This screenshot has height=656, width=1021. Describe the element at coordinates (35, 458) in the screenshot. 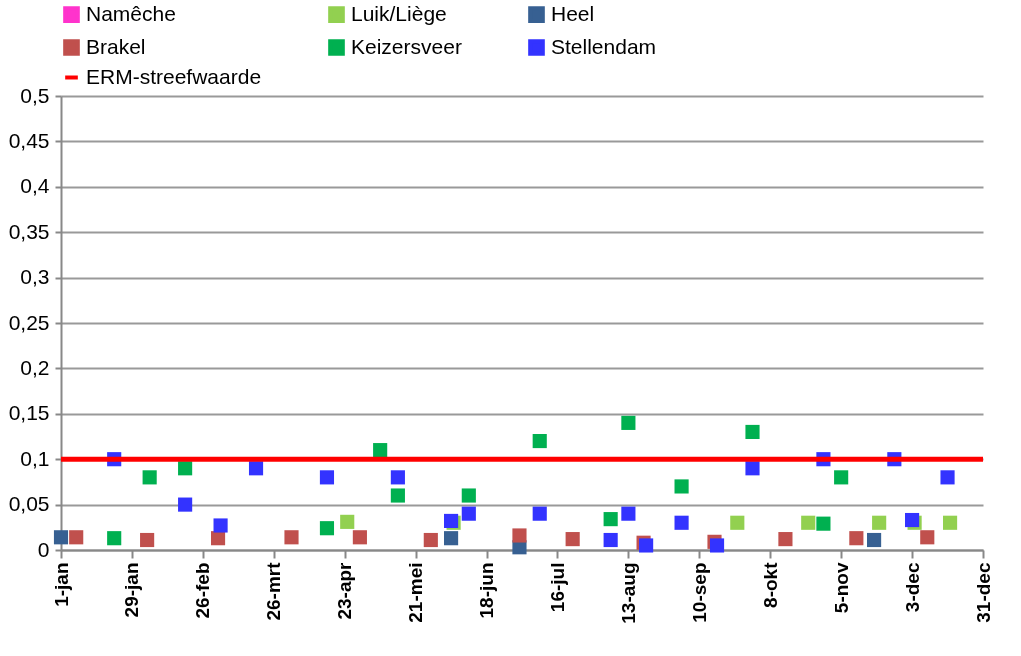

I see `y-tick-label: 0,1` at that location.